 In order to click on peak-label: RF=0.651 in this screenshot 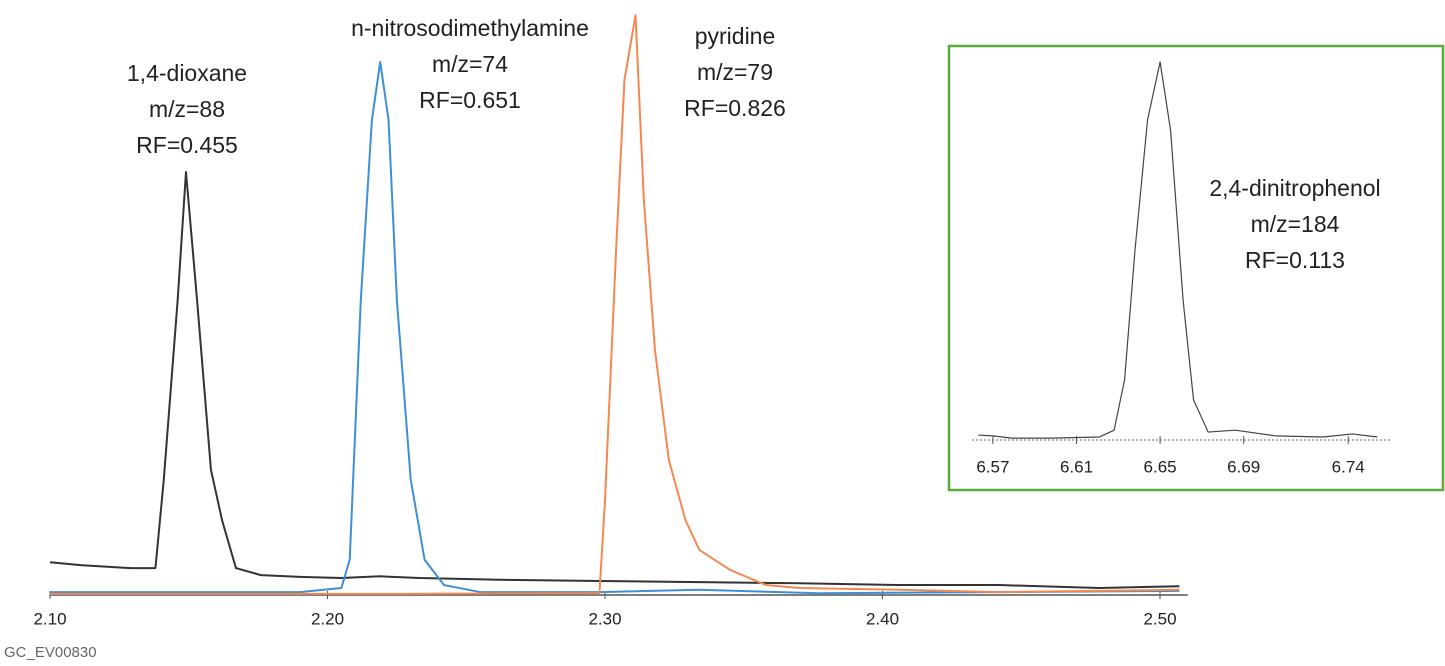, I will do `click(470, 100)`.